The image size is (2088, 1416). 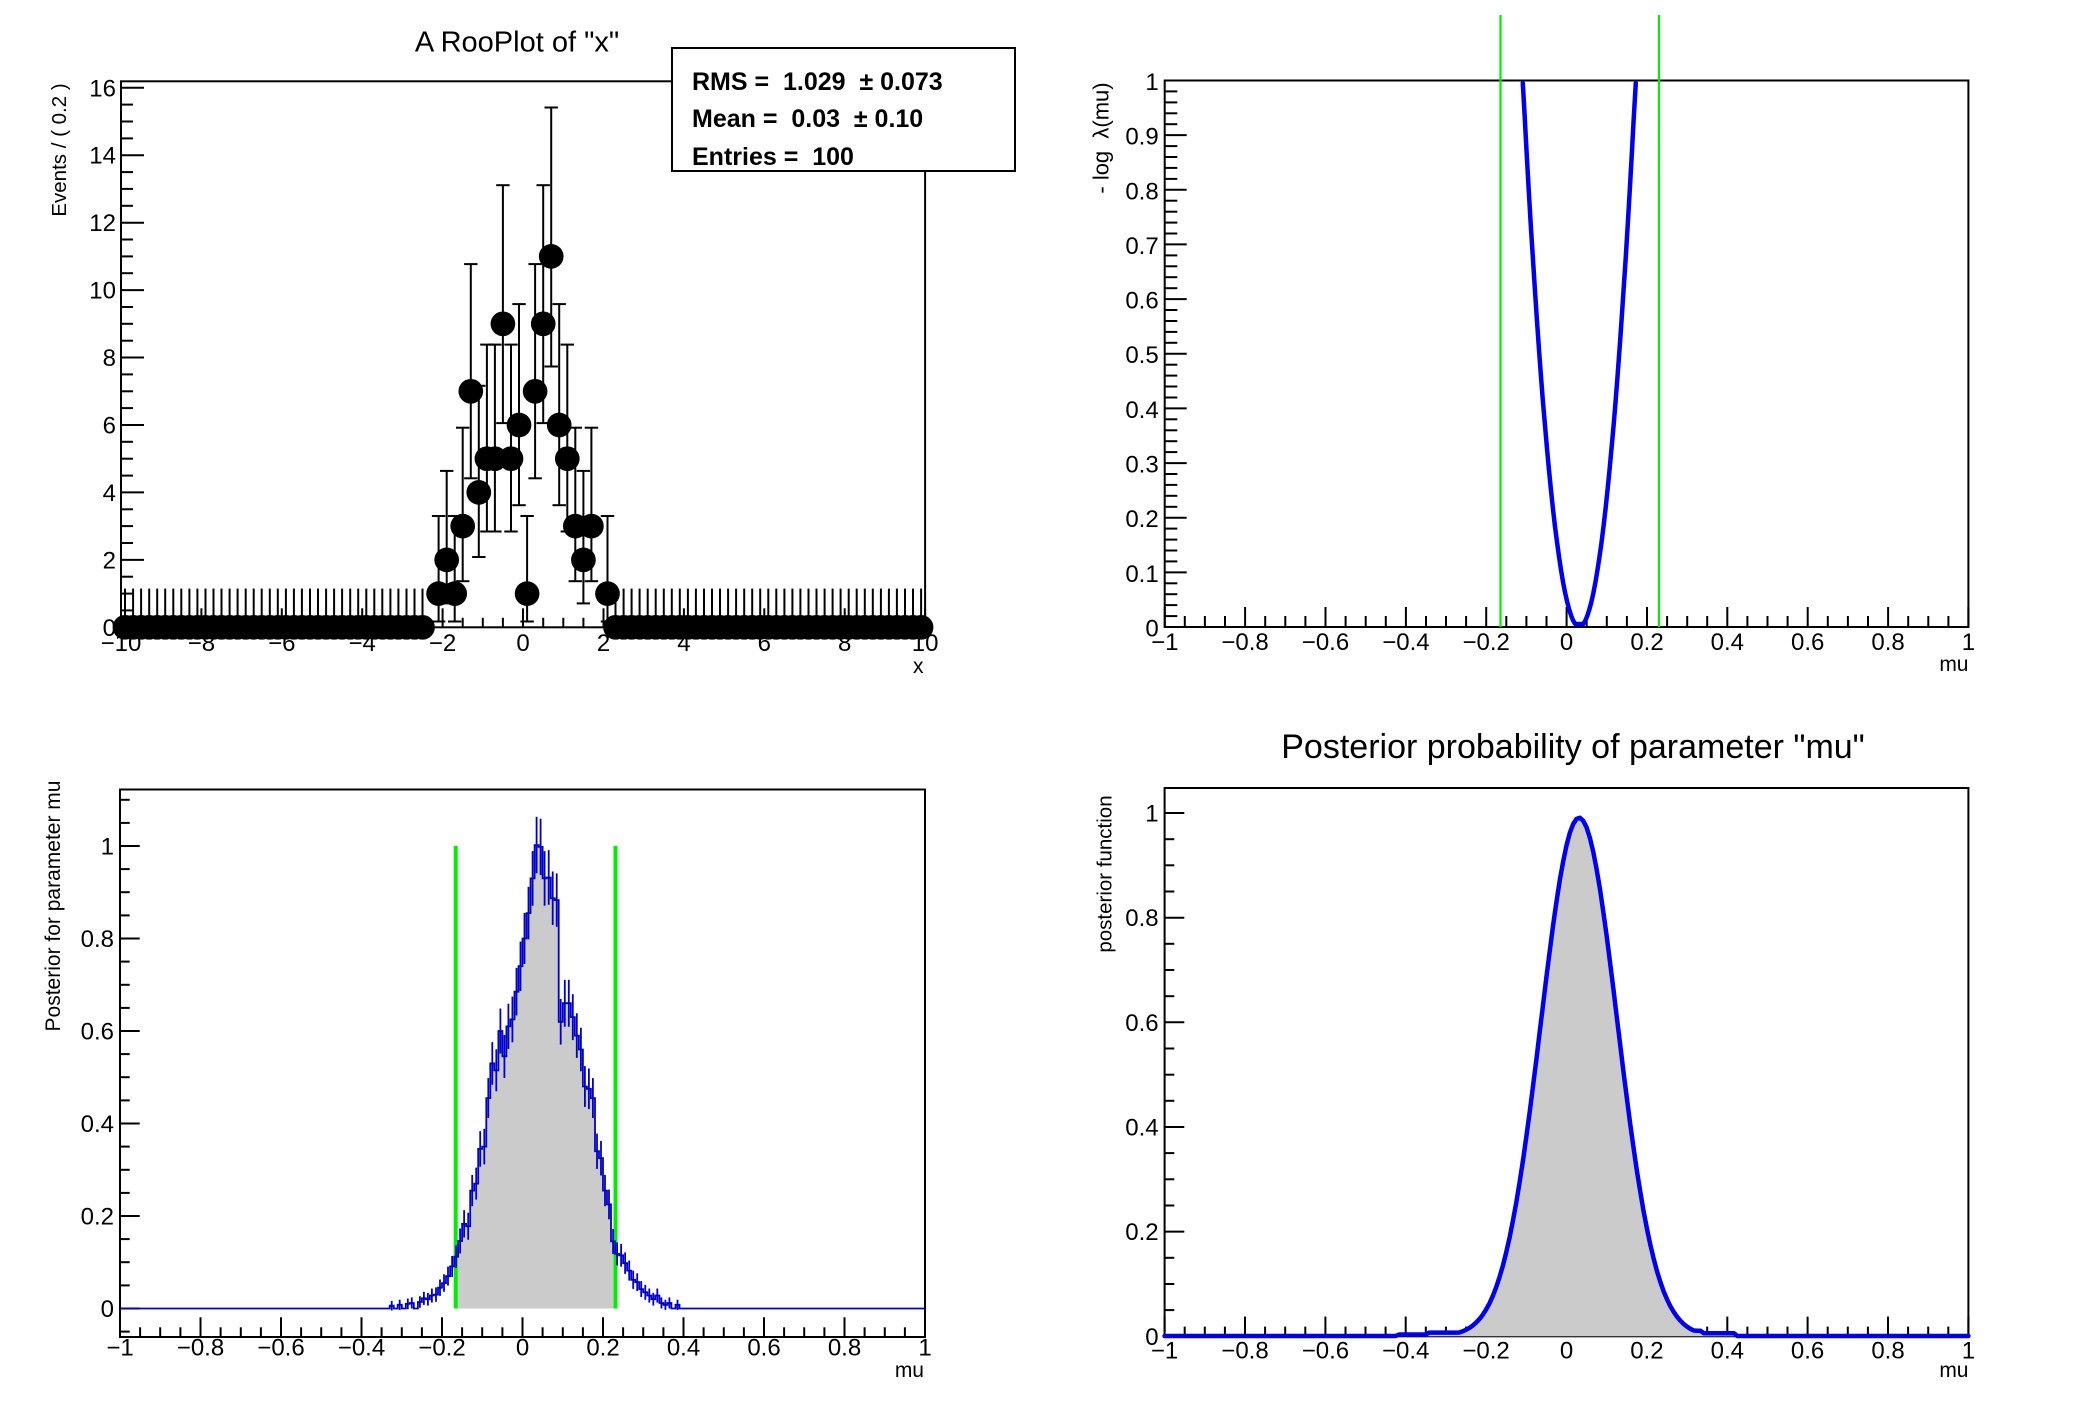 I want to click on svg-text: 0.7, so click(x=1141, y=246).